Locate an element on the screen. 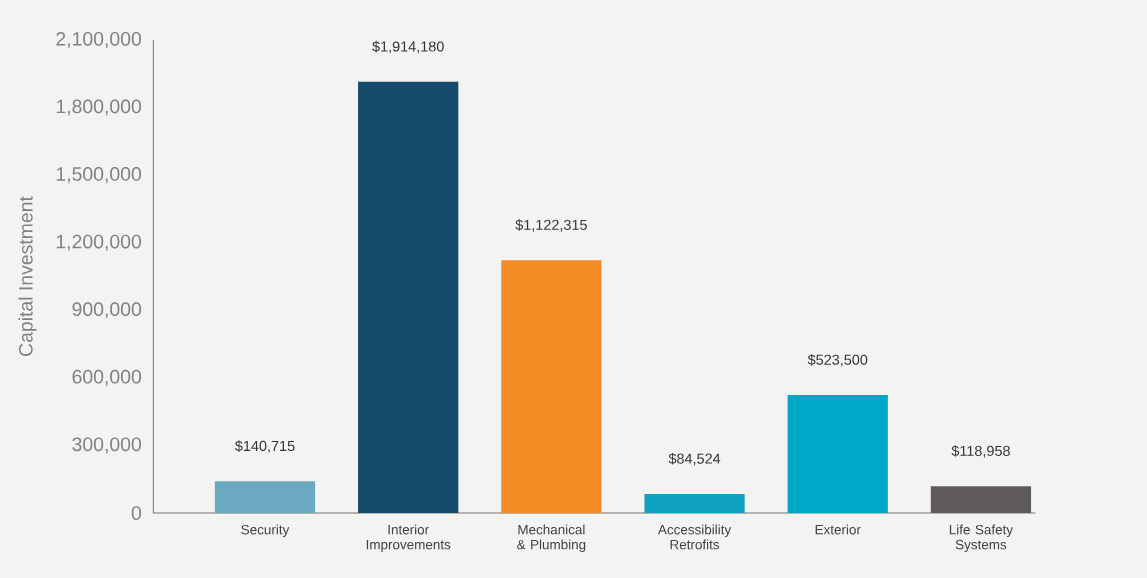  data-label: $84,524 is located at coordinates (694, 459).